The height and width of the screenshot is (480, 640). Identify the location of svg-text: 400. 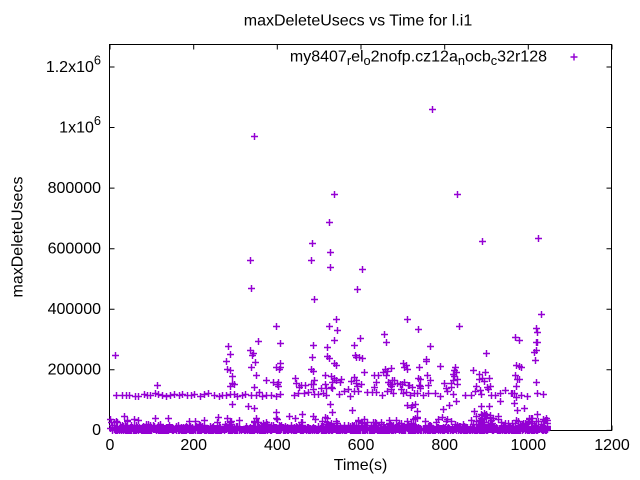
(277, 445).